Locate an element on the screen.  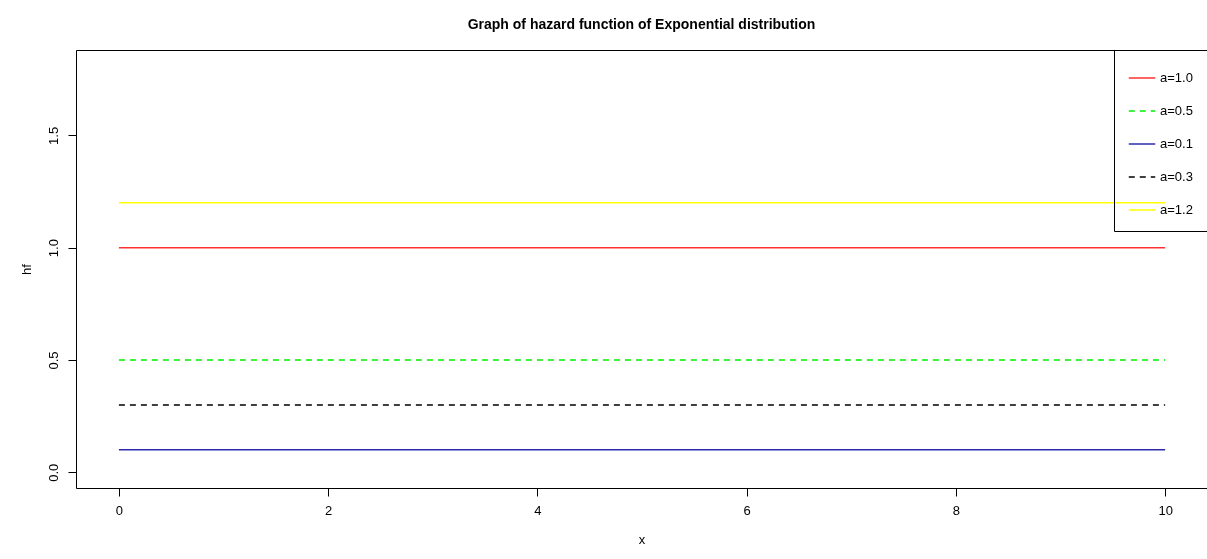
legend-label: a=1.2 is located at coordinates (1176, 209).